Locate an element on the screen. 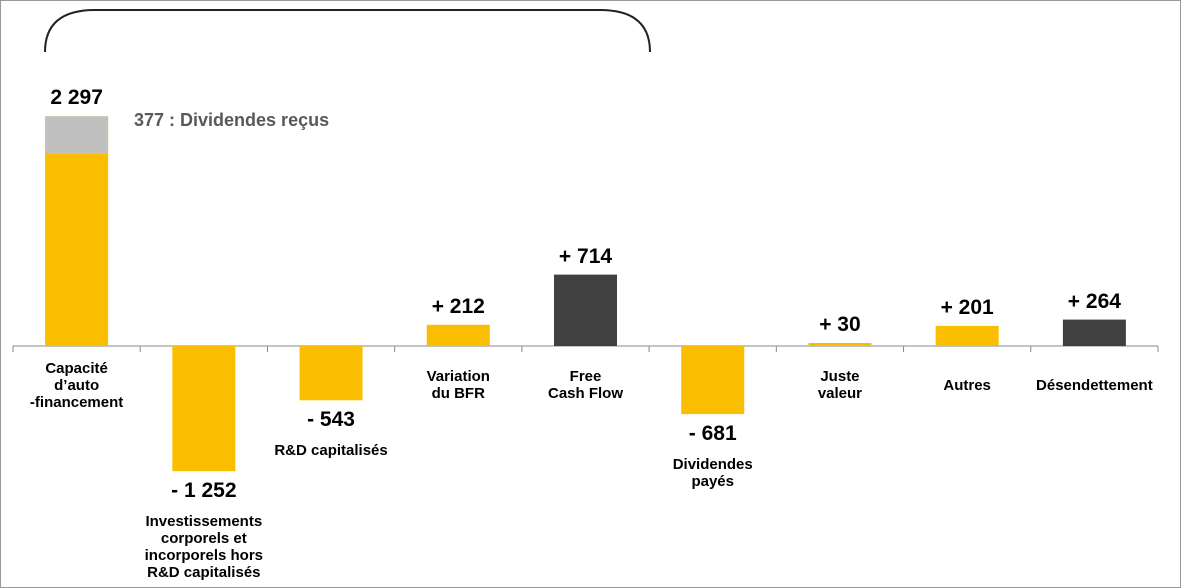 The image size is (1181, 588). value-label: + 212 is located at coordinates (458, 306).